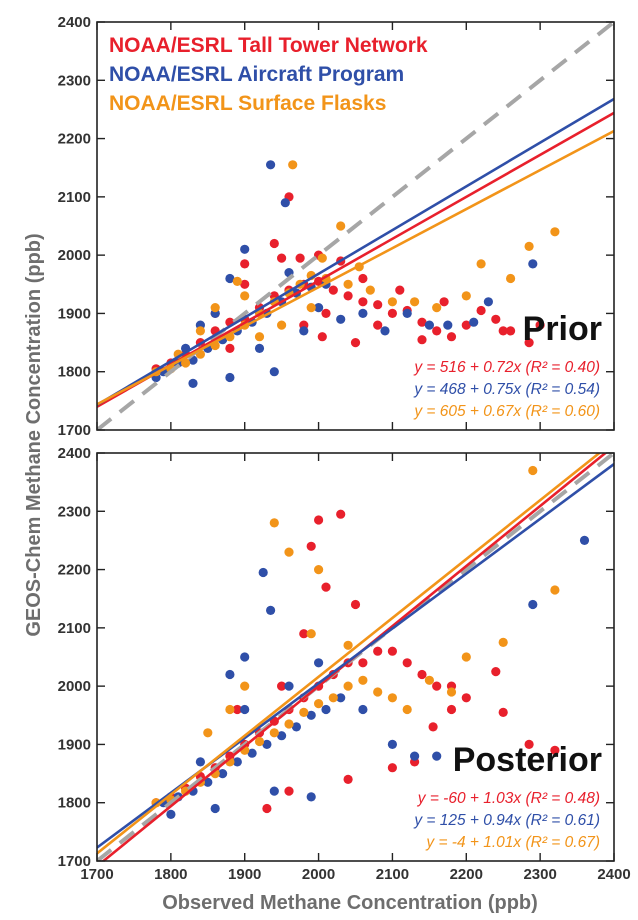 The width and height of the screenshot is (638, 920). I want to click on equation-tall-tower: y = 516 + 0.72x (R² = 0.40), so click(506, 367).